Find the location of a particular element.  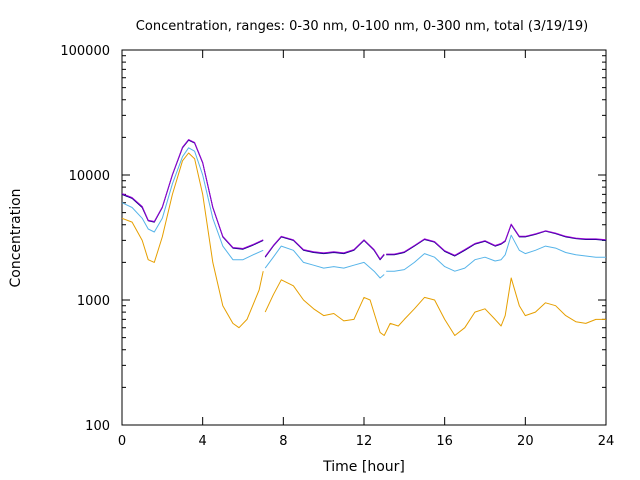

x-axis-label: Time [hour] is located at coordinates (363, 467).